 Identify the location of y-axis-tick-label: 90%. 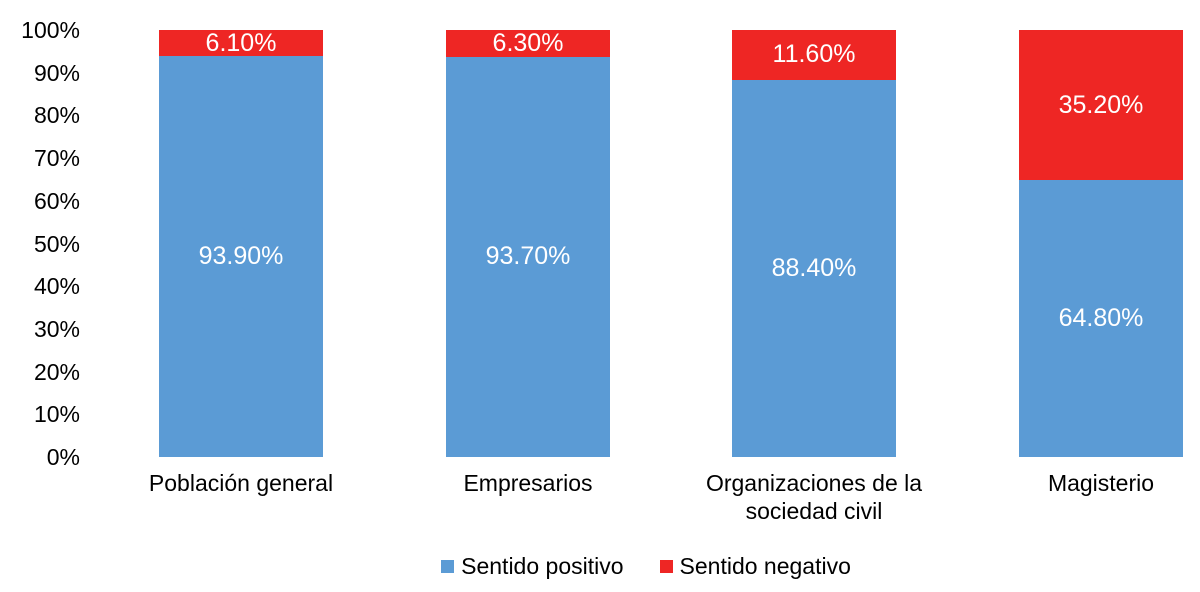
(56, 72).